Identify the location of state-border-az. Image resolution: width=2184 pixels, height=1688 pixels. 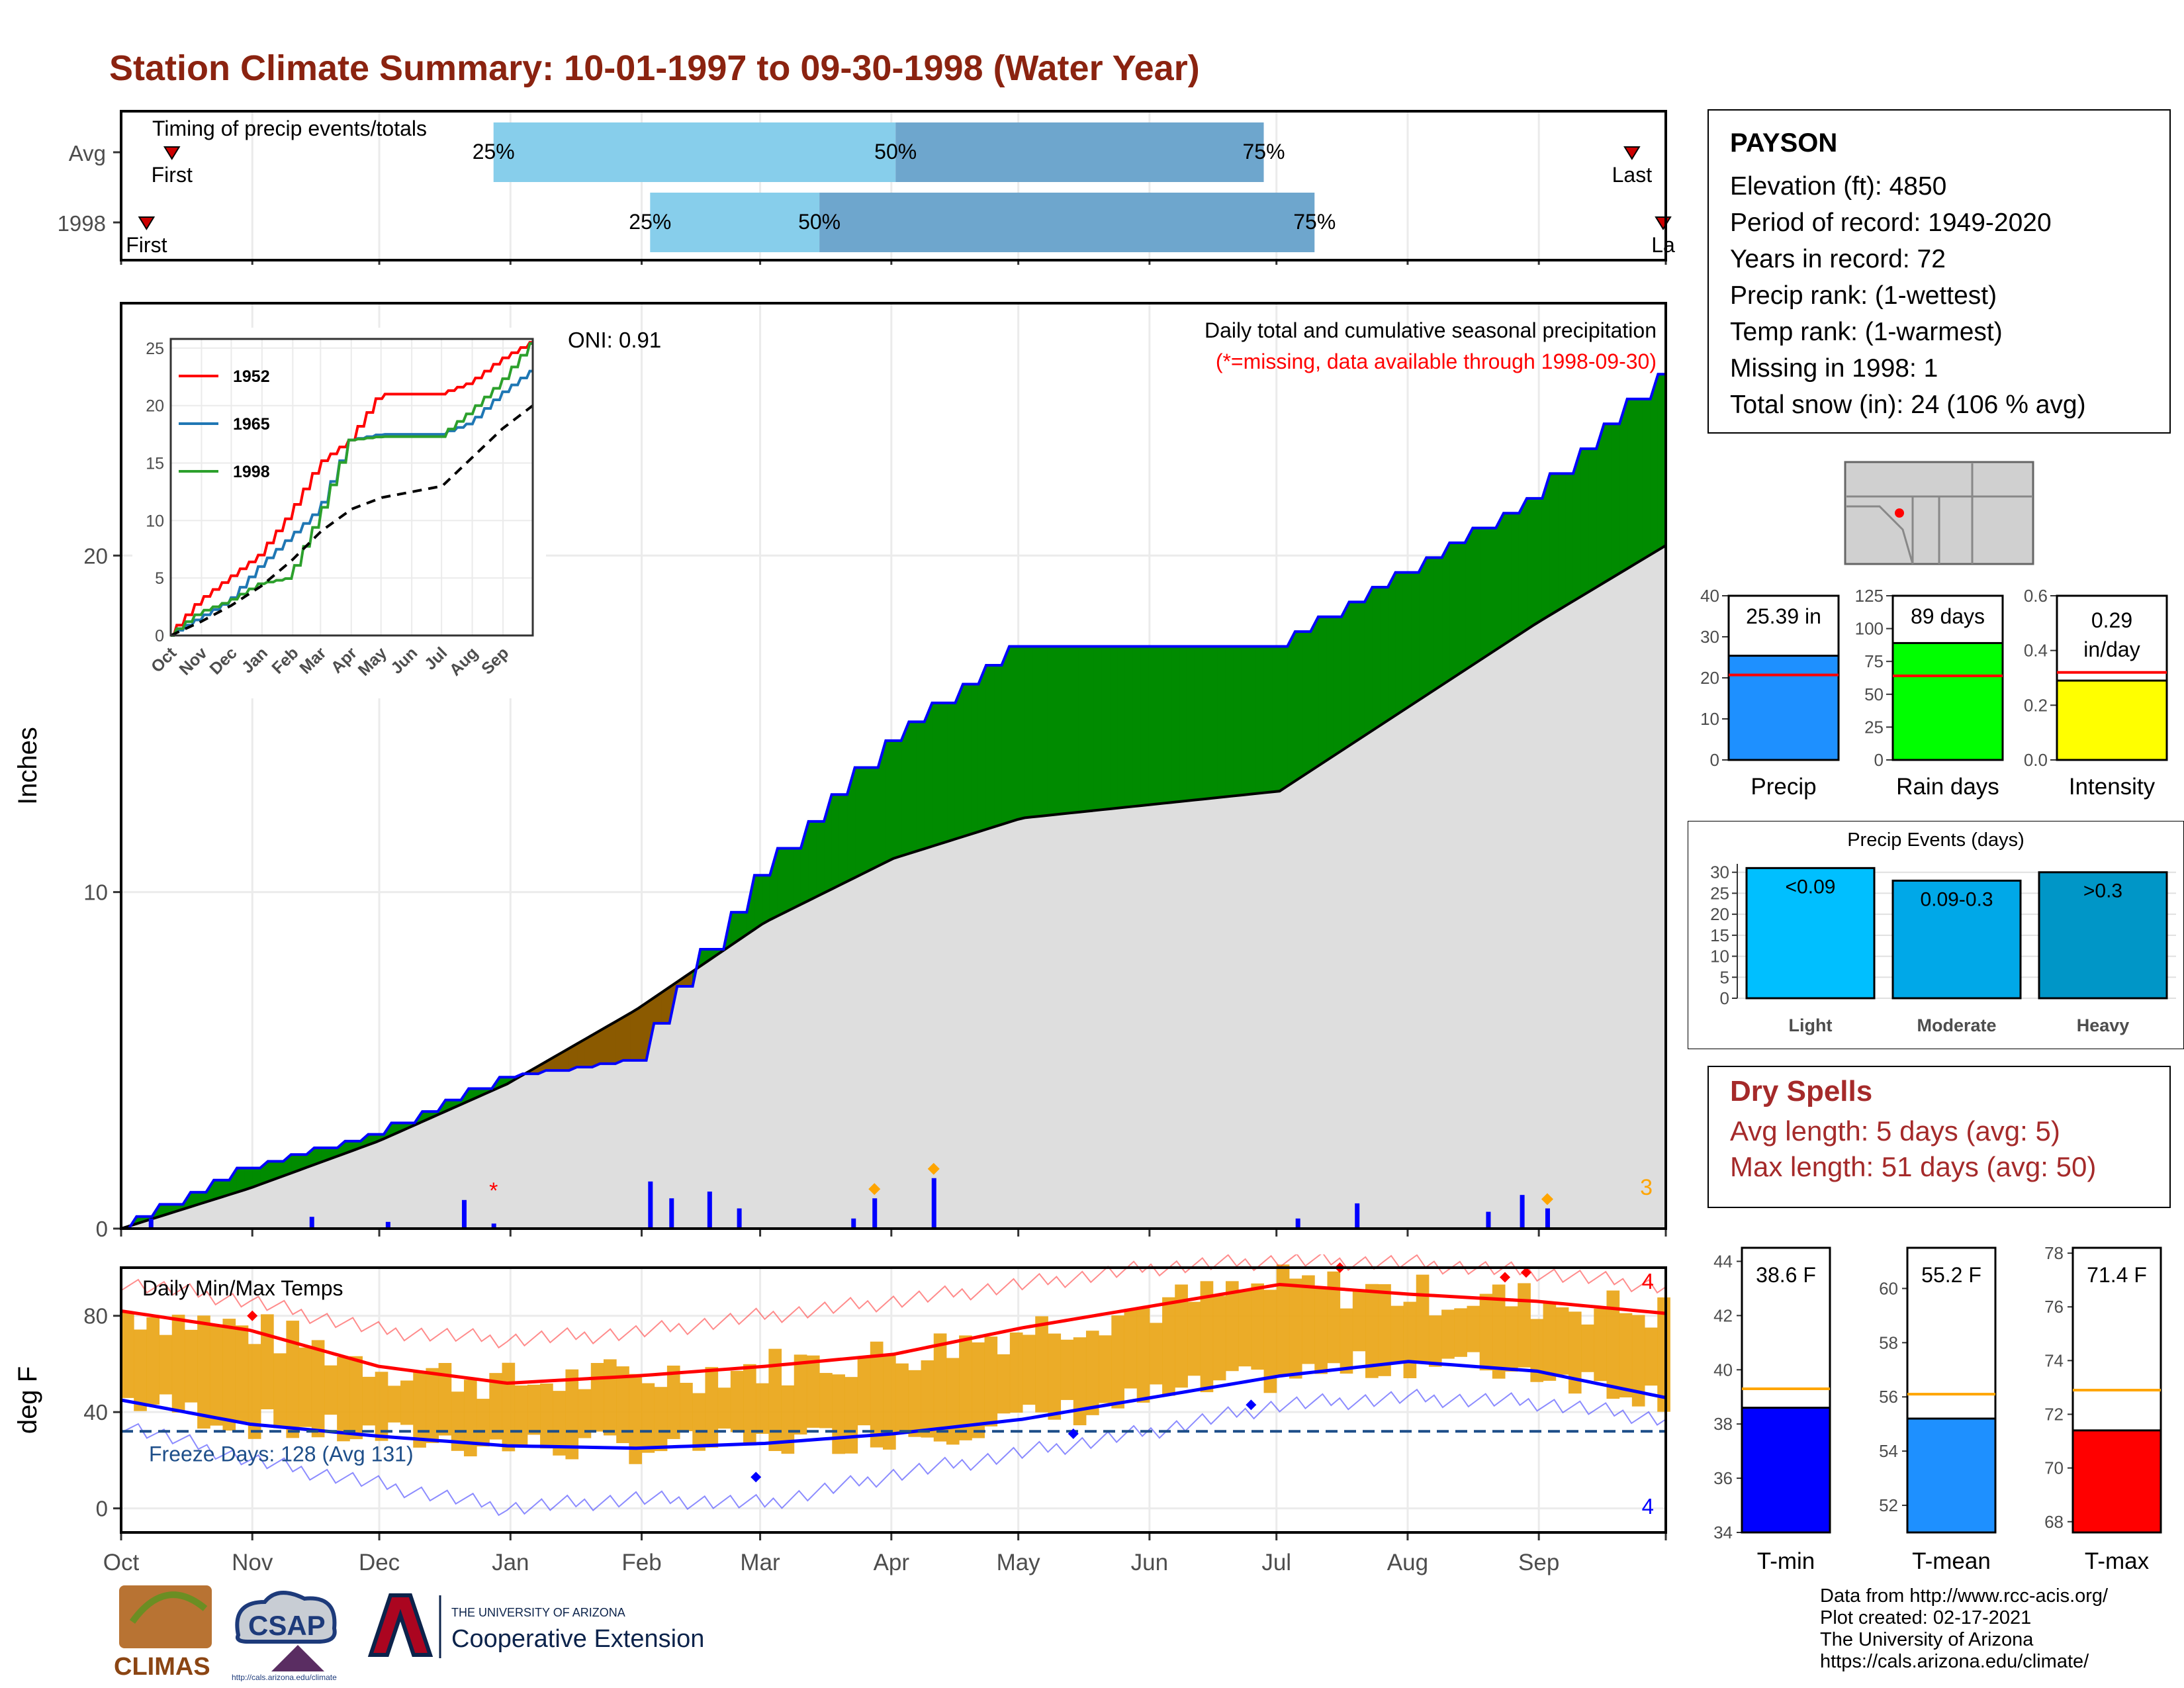
(1880, 535).